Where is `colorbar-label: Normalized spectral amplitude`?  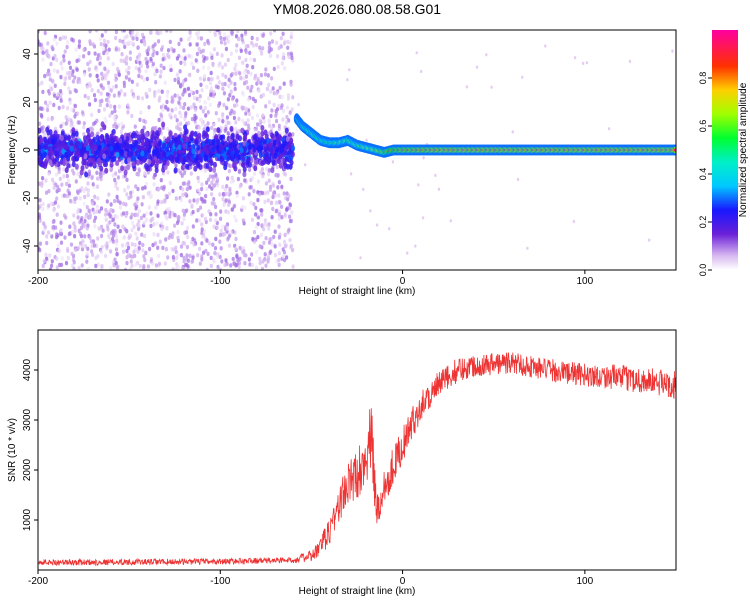 colorbar-label: Normalized spectral amplitude is located at coordinates (743, 149).